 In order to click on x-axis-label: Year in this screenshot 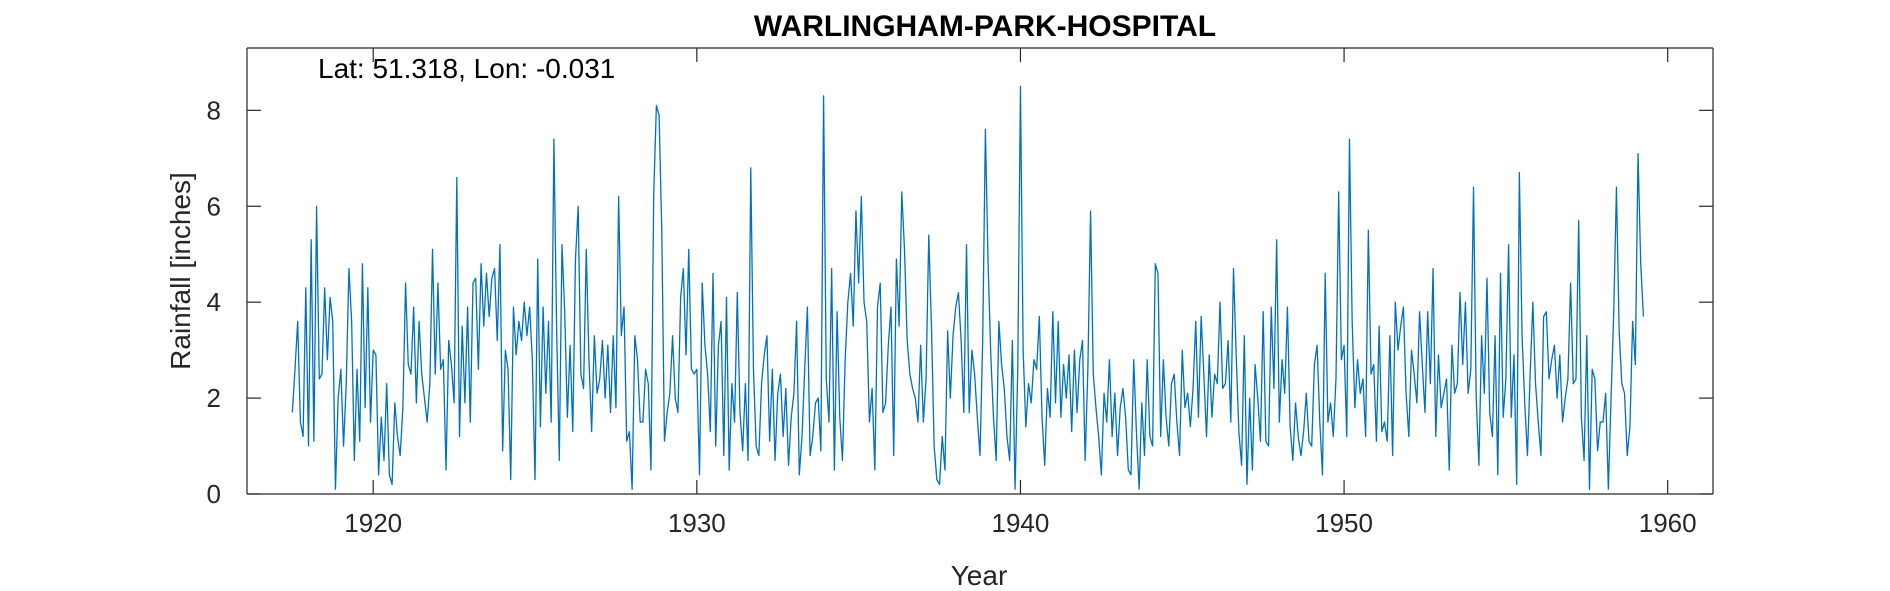, I will do `click(979, 575)`.